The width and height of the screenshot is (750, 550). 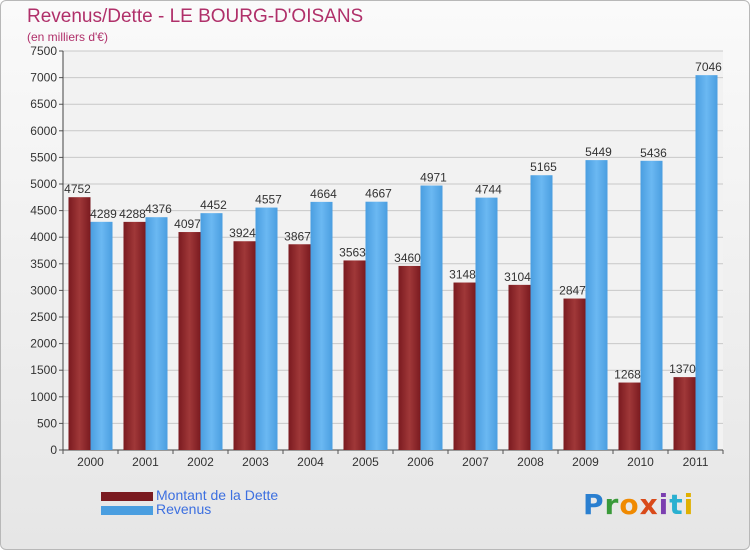 What do you see at coordinates (187, 224) in the screenshot?
I see `data-label-dette: 4097` at bounding box center [187, 224].